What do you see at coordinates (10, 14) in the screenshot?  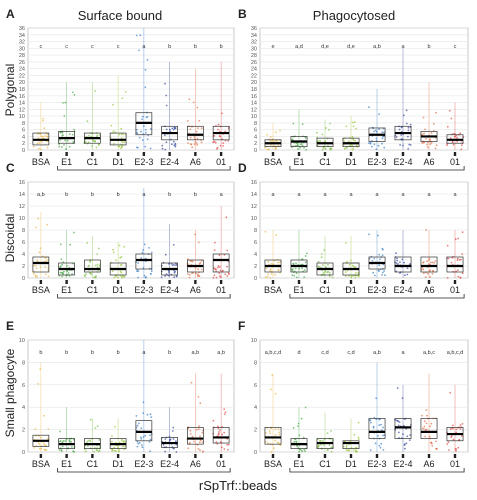 I see `panel-letter: A` at bounding box center [10, 14].